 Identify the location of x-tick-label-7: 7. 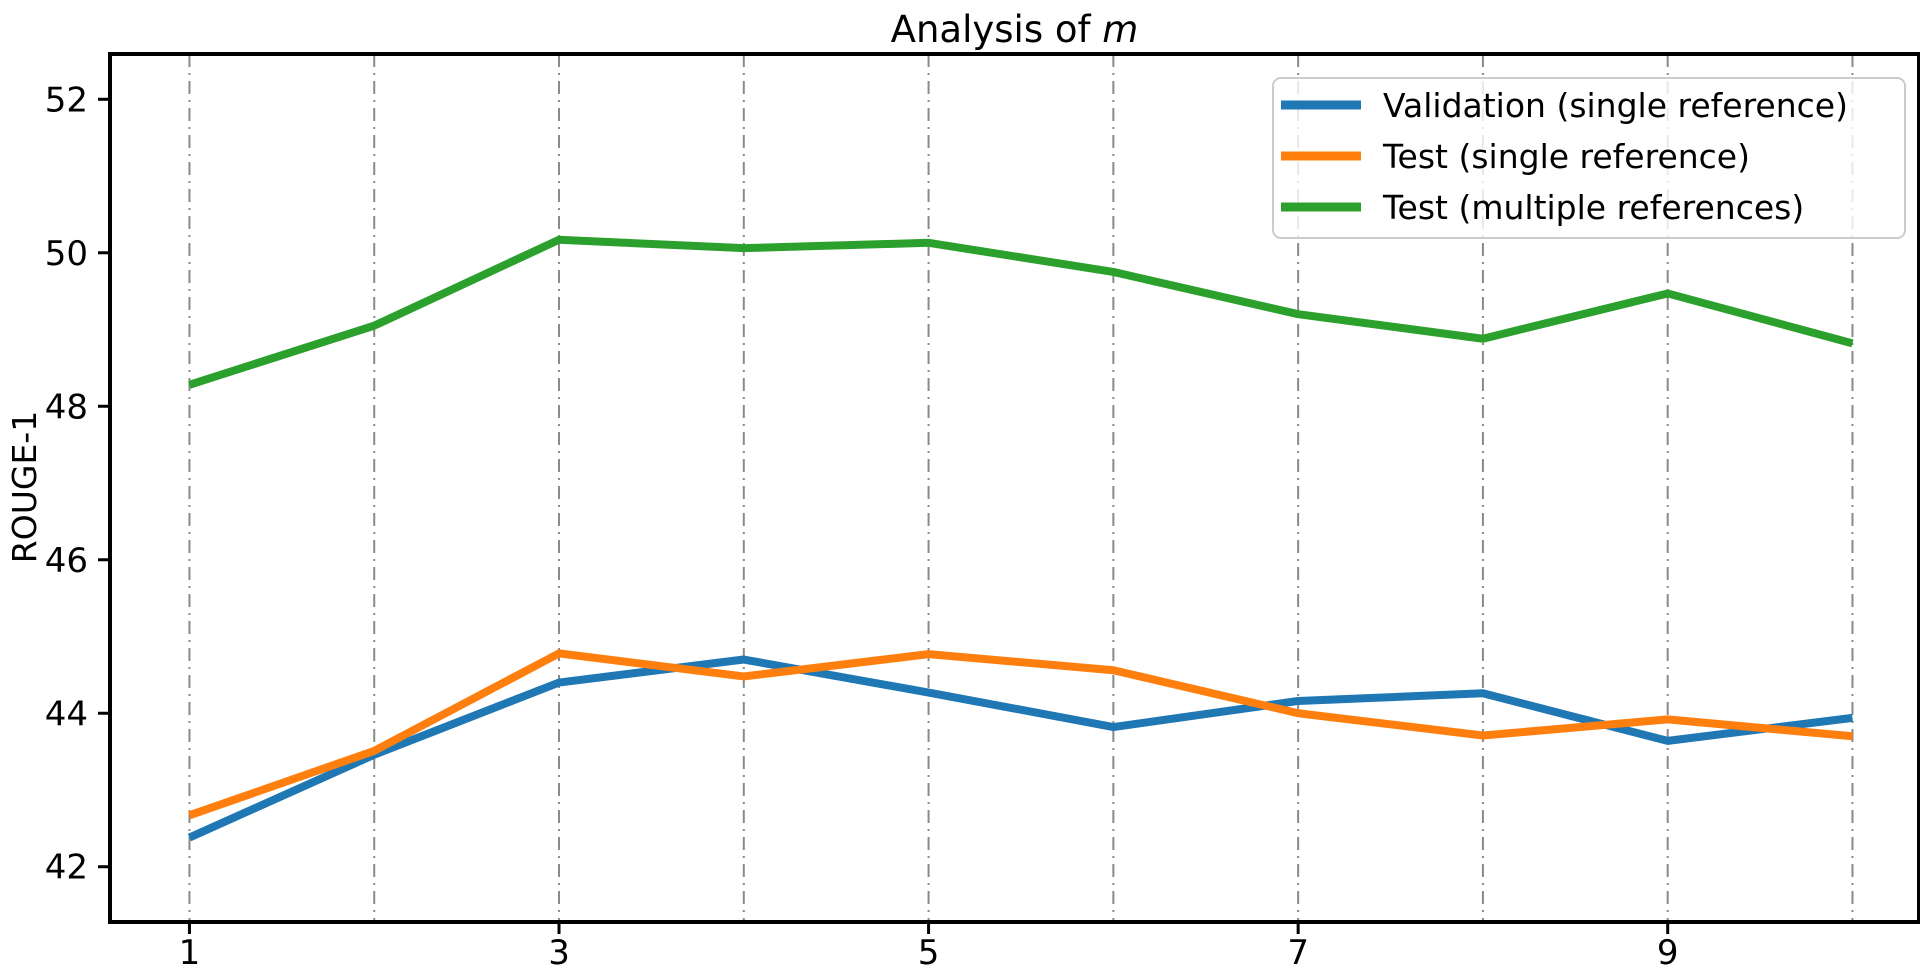
(1298, 951).